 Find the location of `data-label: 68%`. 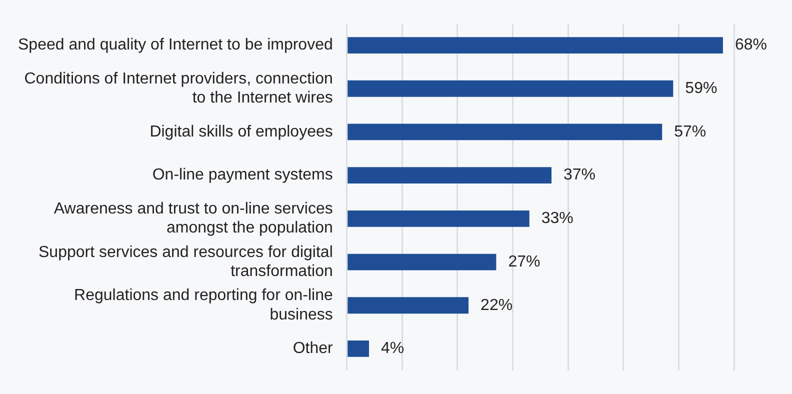

data-label: 68% is located at coordinates (750, 45).